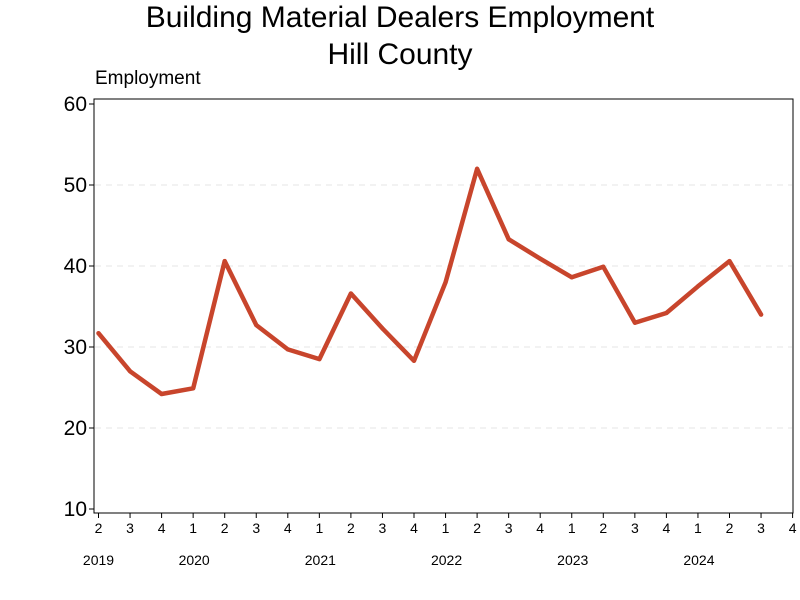 The height and width of the screenshot is (600, 800). Describe the element at coordinates (75, 509) in the screenshot. I see `y-tick-label: 10` at that location.